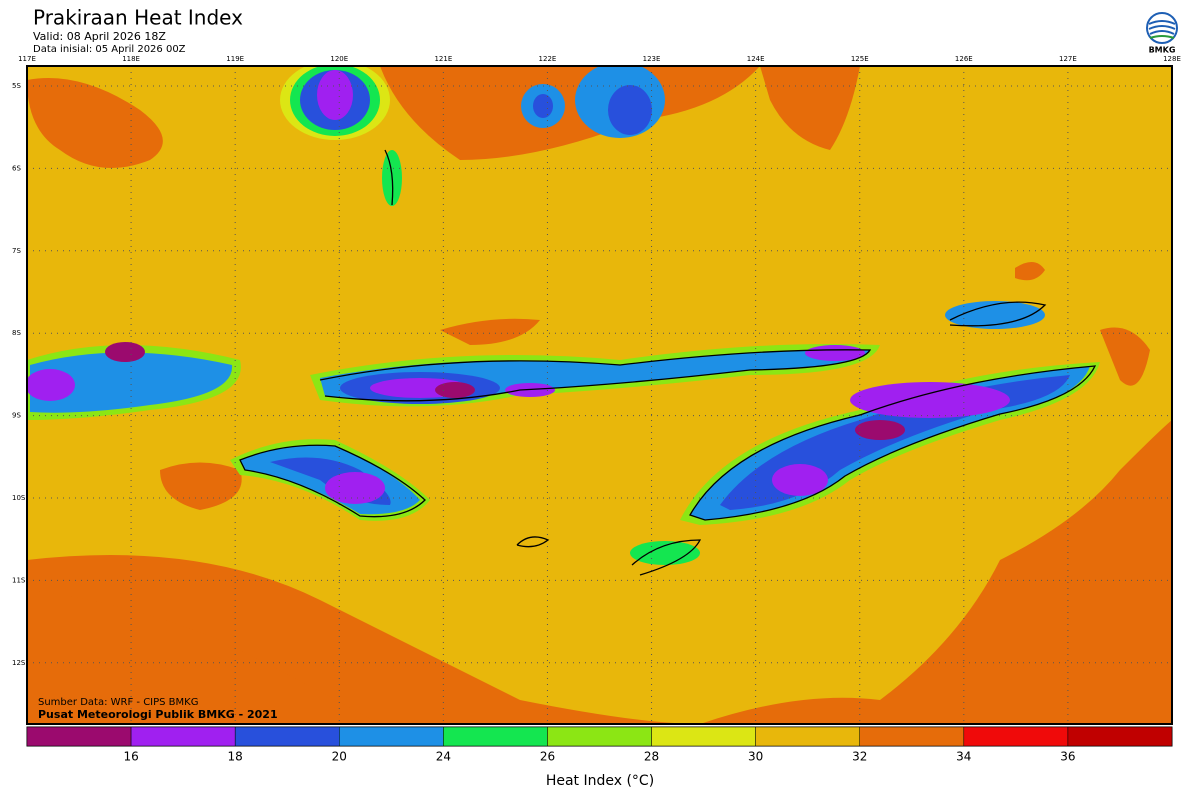 Image resolution: width=1200 pixels, height=800 pixels. Describe the element at coordinates (16, 86) in the screenshot. I see `lat-label: 5S` at that location.